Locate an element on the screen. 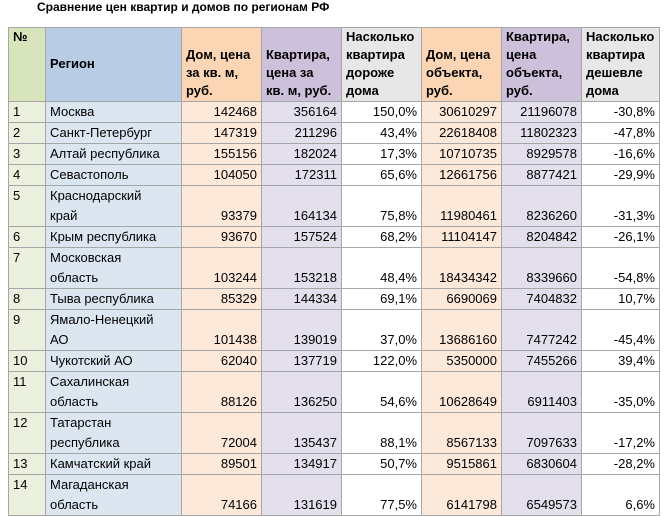 The image size is (666, 516). table-cell: Тыва республика is located at coordinates (113, 299).